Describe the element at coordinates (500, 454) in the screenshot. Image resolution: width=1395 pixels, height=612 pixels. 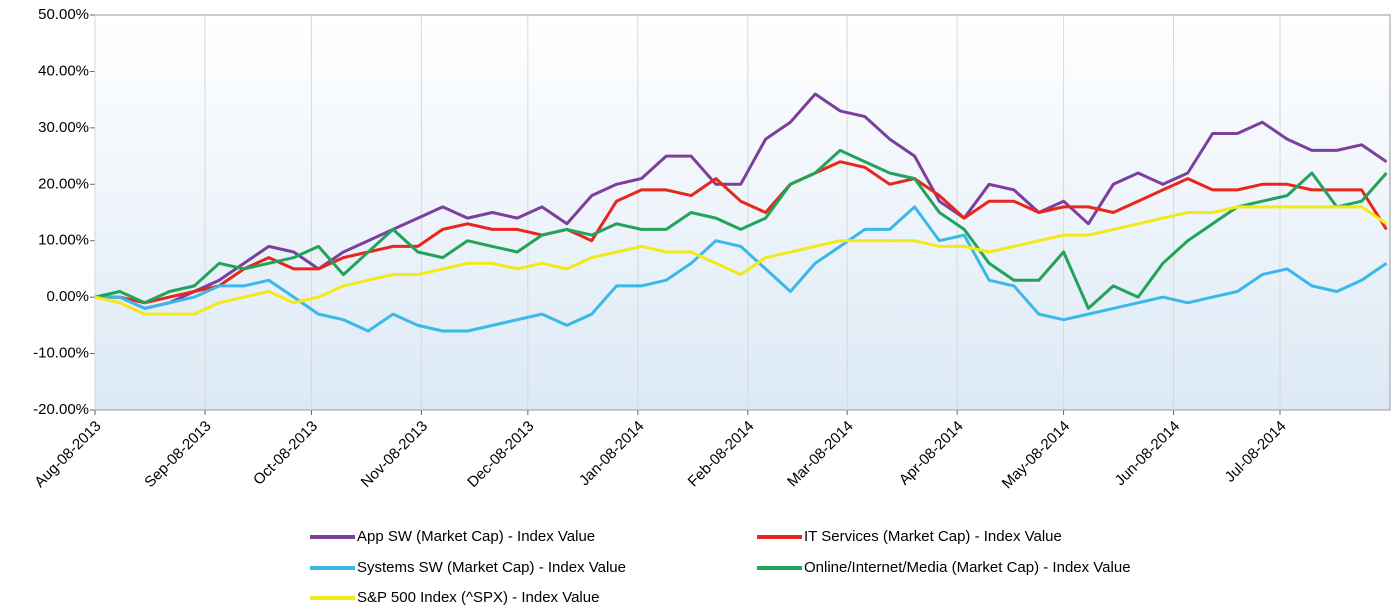
I see `x-tick-label: Dec-08-2013` at that location.